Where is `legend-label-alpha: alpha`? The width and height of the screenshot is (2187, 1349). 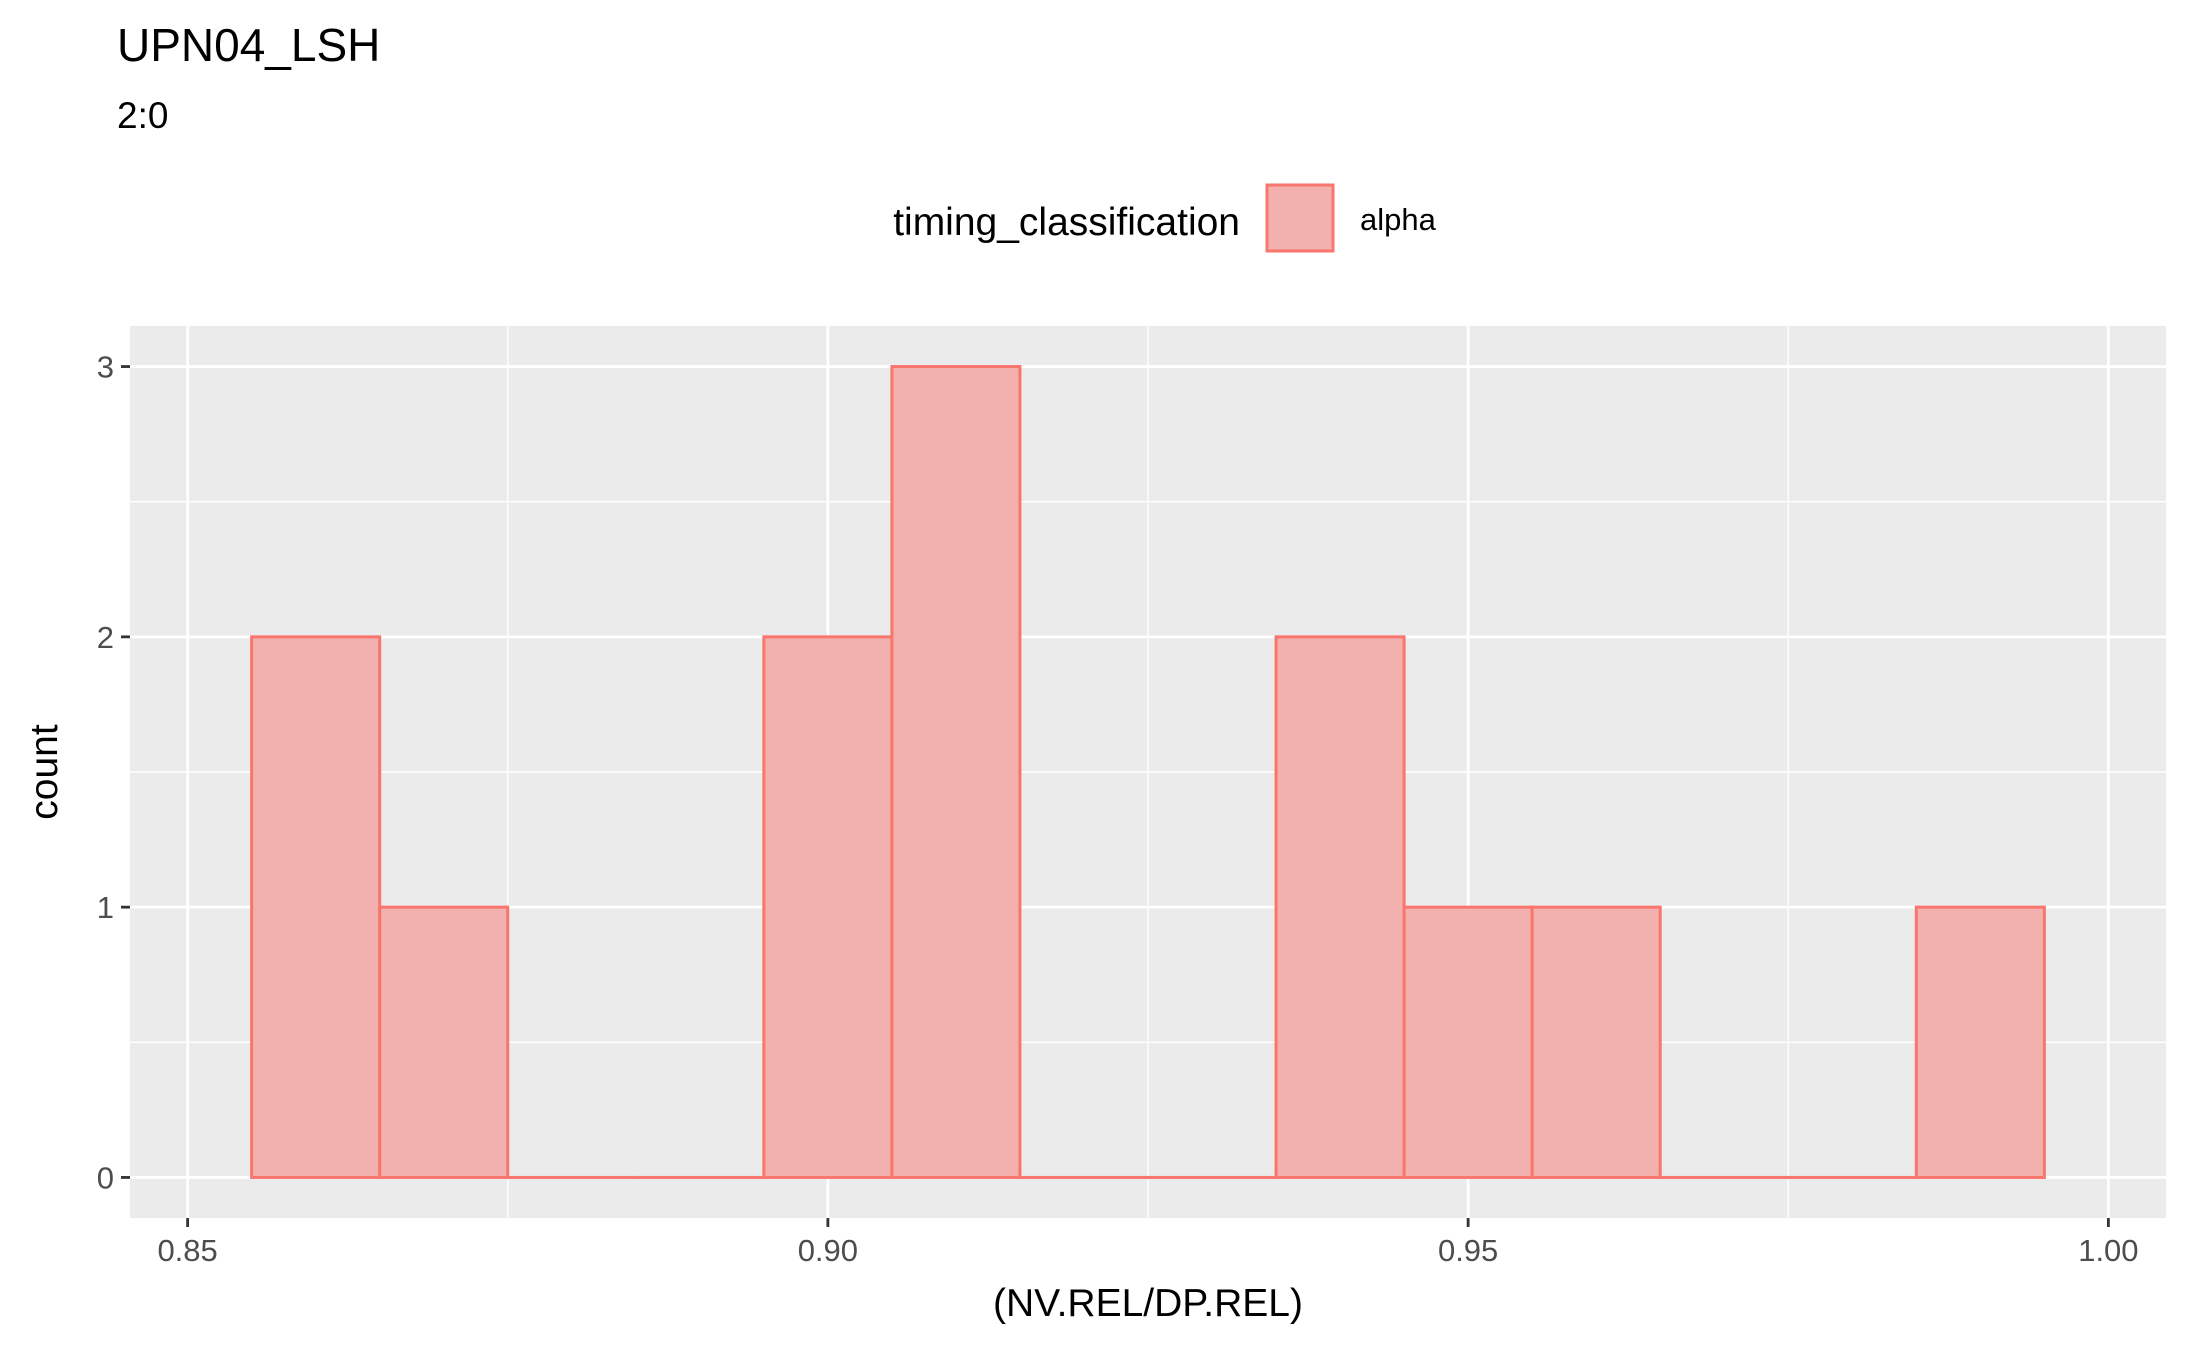 legend-label-alpha: alpha is located at coordinates (1398, 219).